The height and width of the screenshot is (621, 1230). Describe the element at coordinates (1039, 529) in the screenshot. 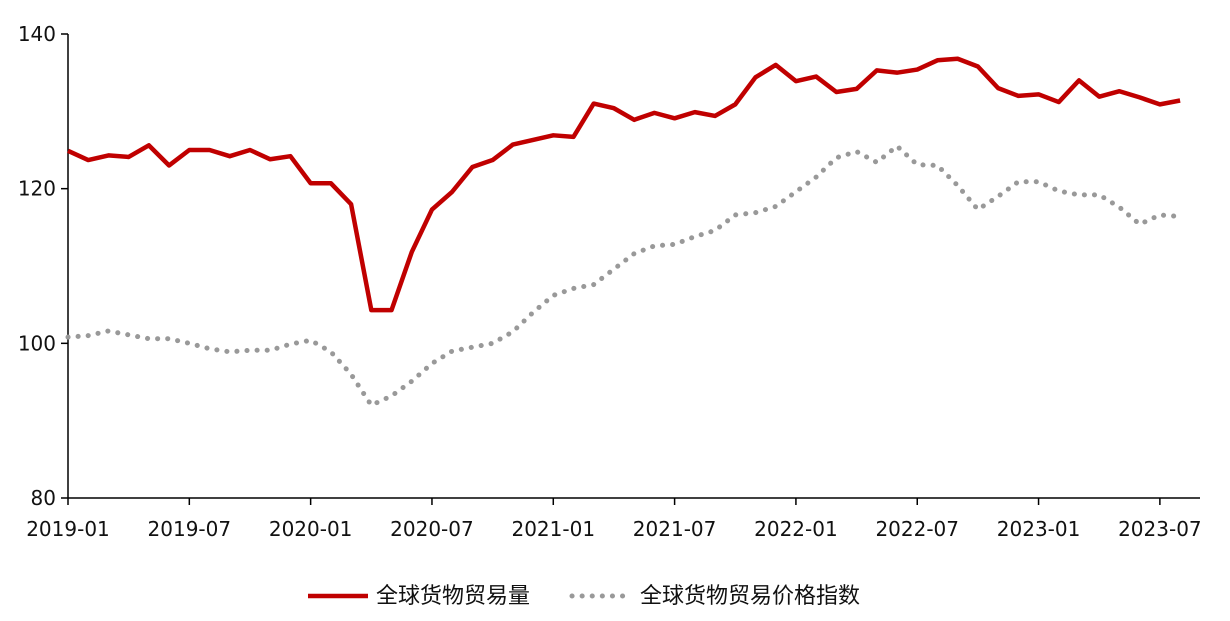

I see `x-tick-label: 2023-01` at that location.